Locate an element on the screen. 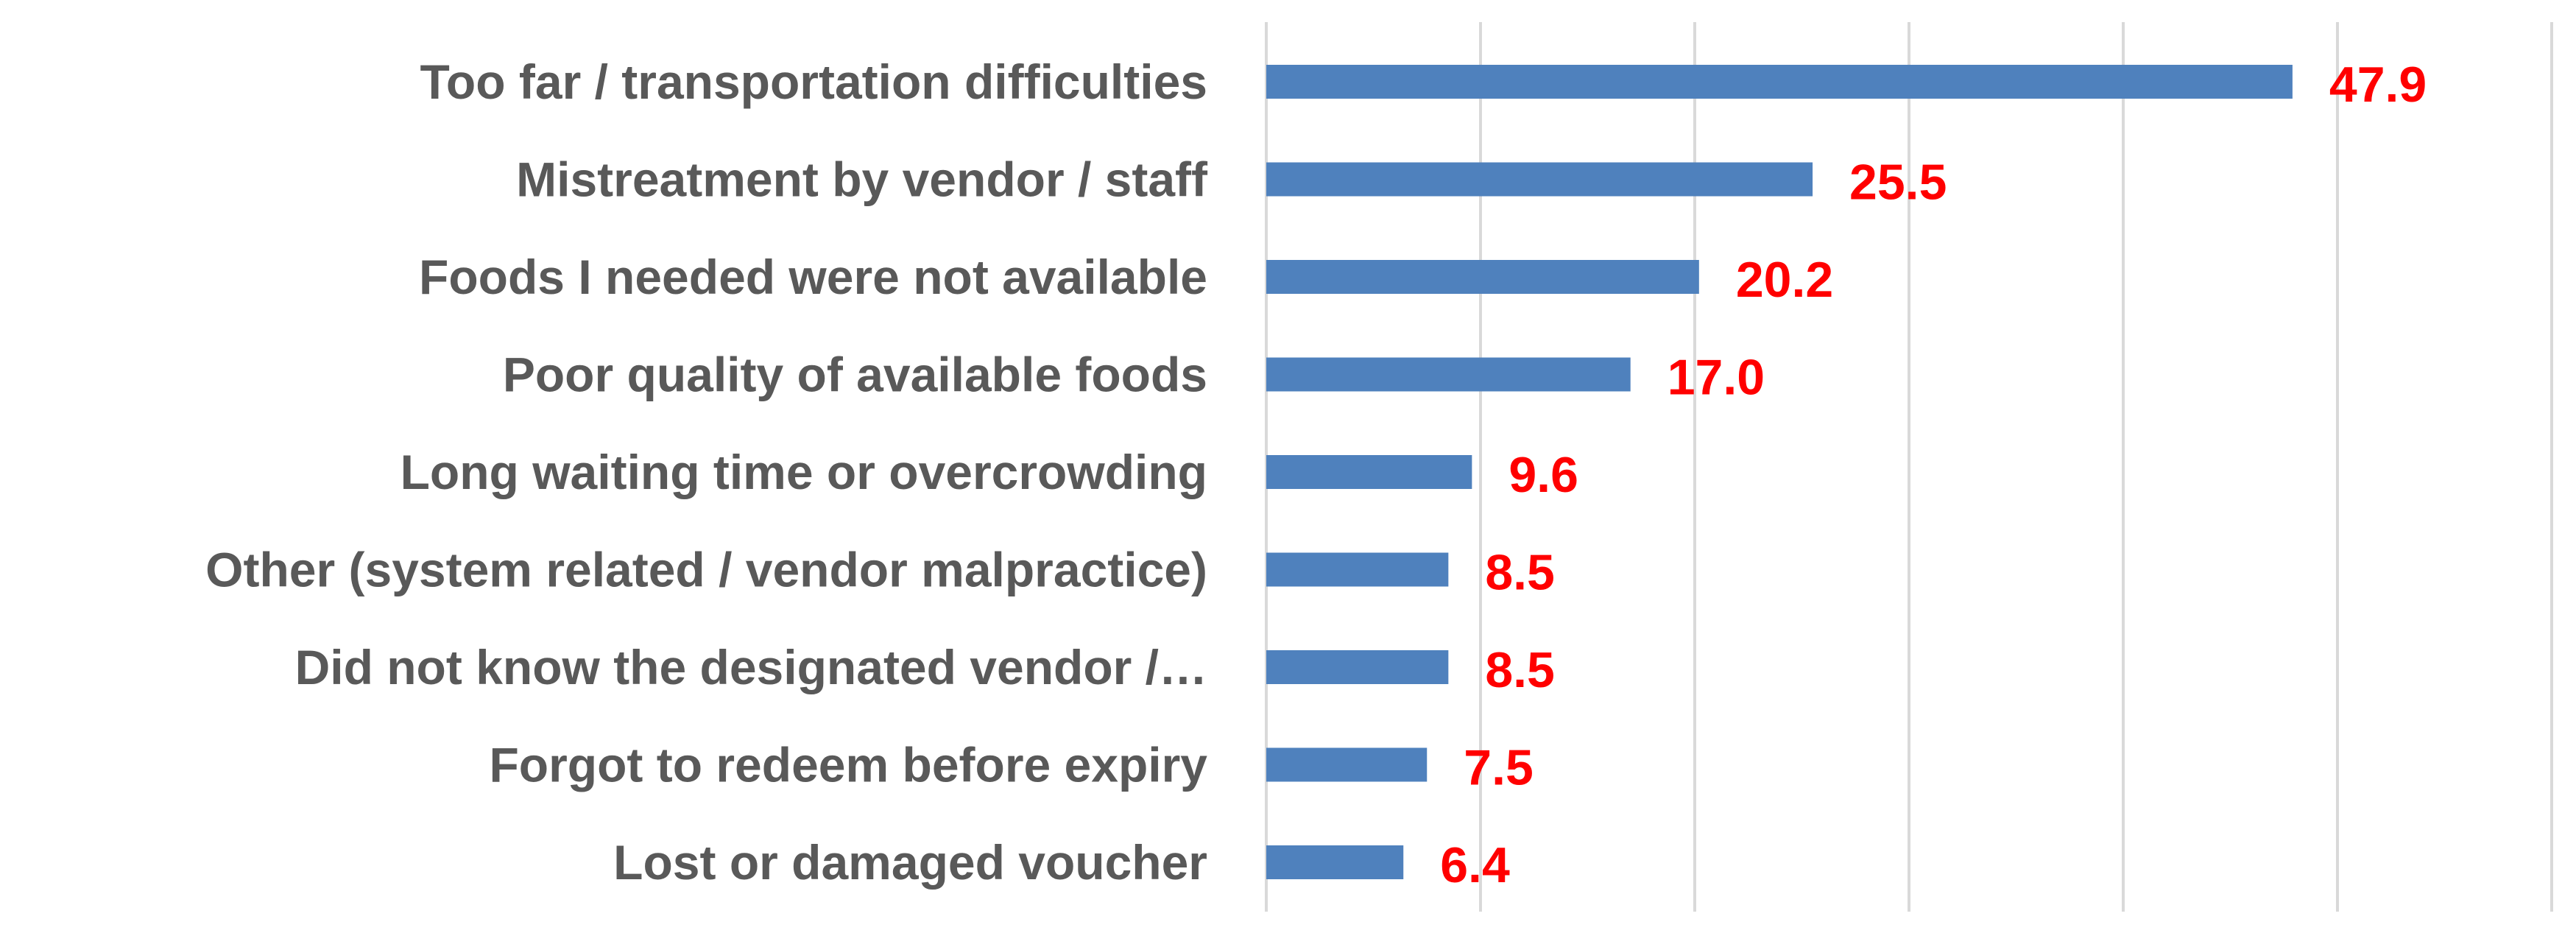 The height and width of the screenshot is (933, 2576). data-label-1: 47.9 is located at coordinates (2378, 85).